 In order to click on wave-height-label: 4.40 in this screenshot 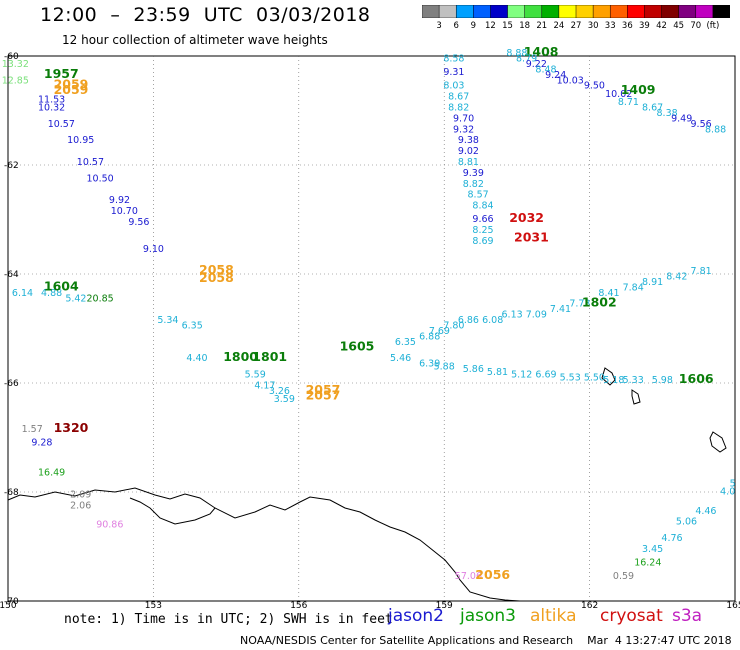, I will do `click(196, 358)`.